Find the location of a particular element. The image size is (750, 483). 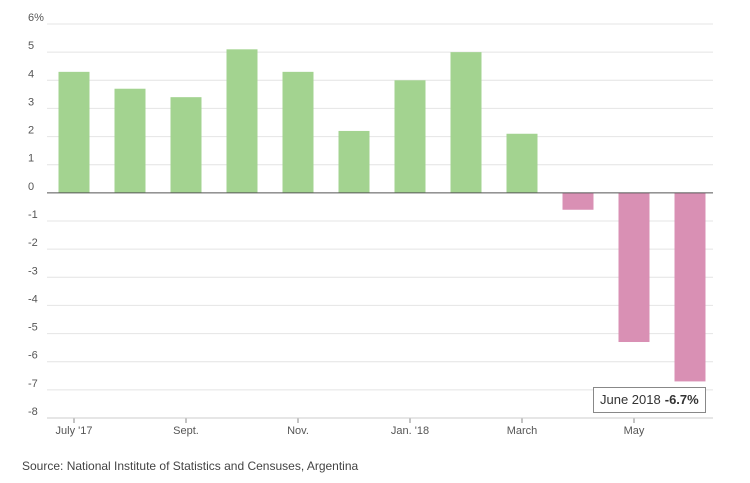

y-tick-label: -2 is located at coordinates (33, 243).